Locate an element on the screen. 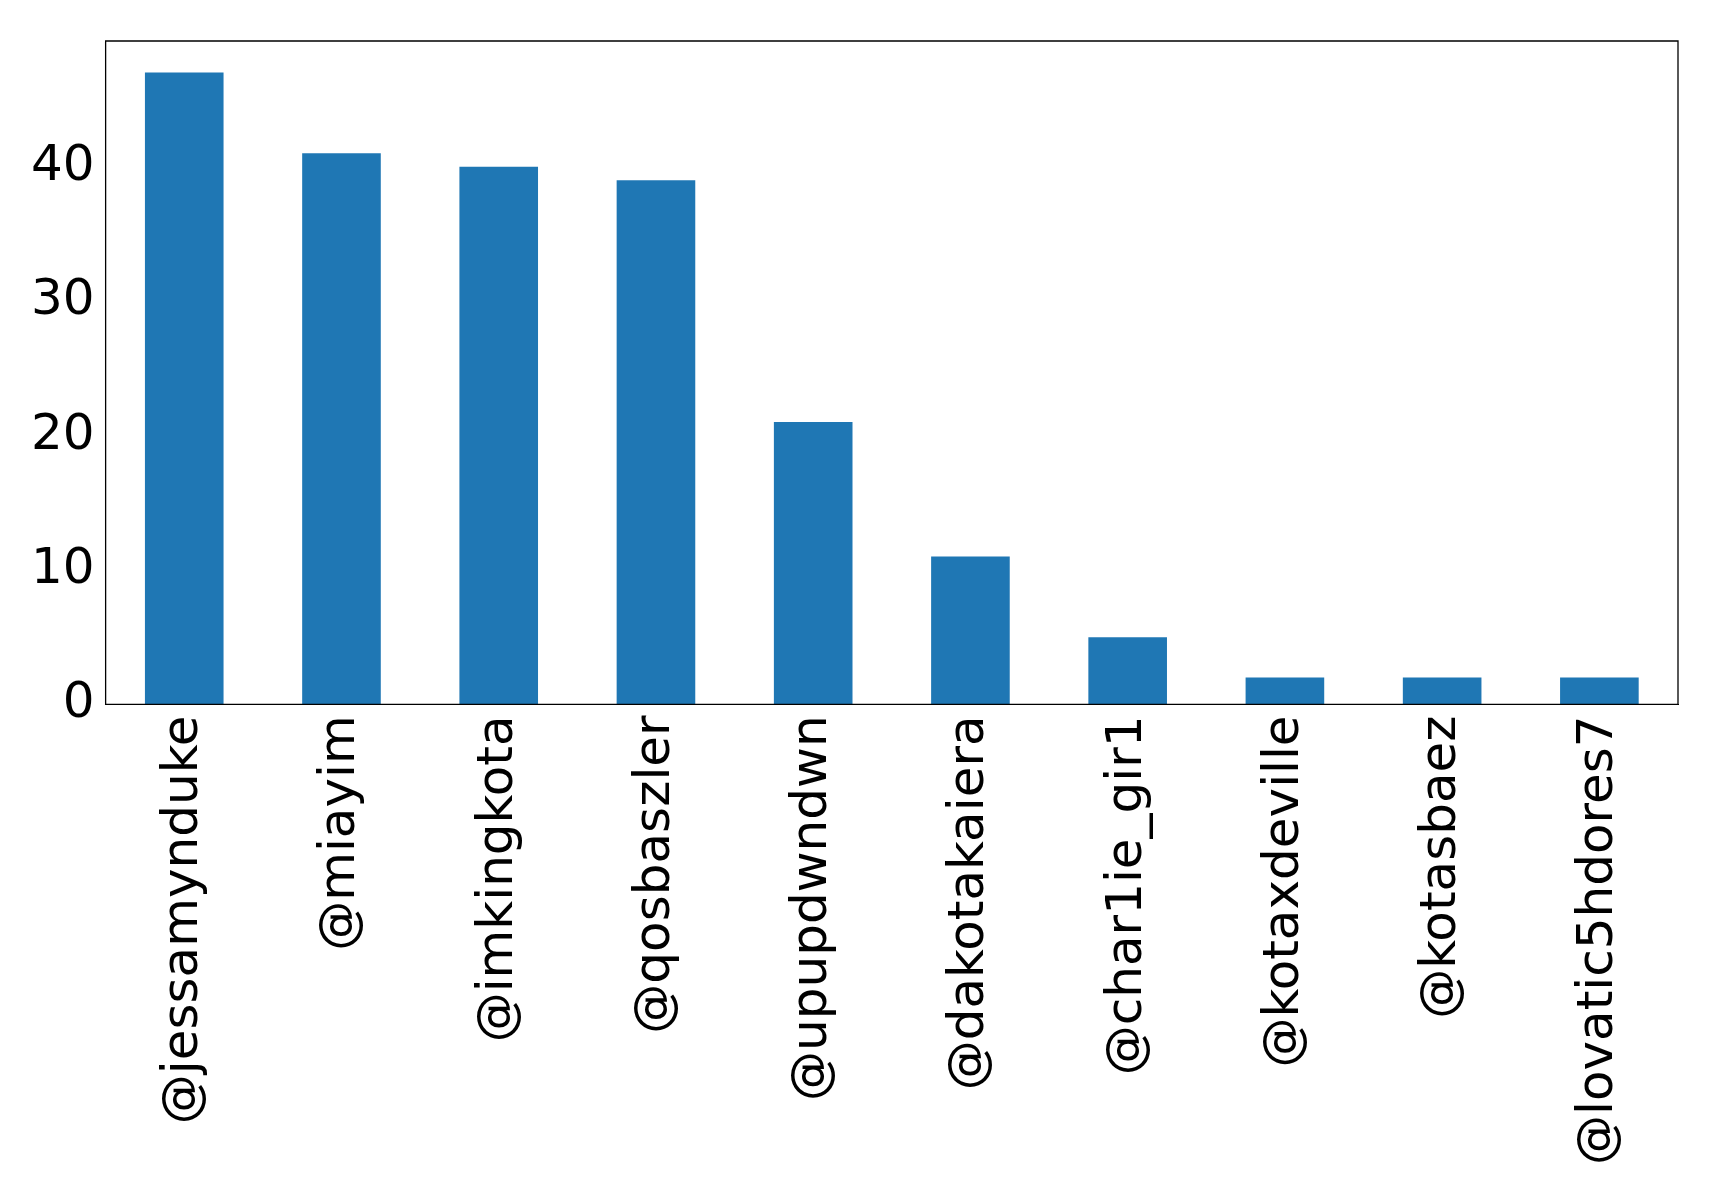 The width and height of the screenshot is (1719, 1190). x-tick-label: @dakotakaiera is located at coordinates (966, 903).